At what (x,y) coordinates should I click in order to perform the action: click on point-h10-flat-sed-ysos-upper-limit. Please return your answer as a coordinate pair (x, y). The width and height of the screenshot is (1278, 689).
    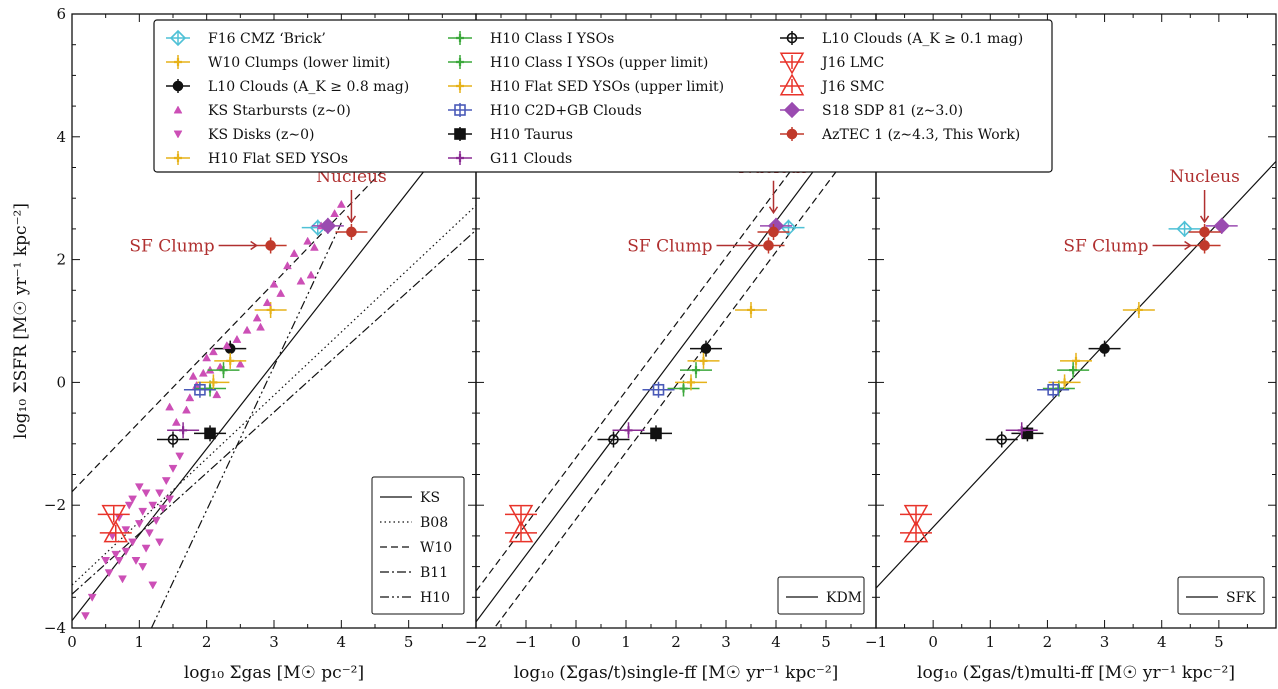
    Looking at the image, I should click on (1064, 382).